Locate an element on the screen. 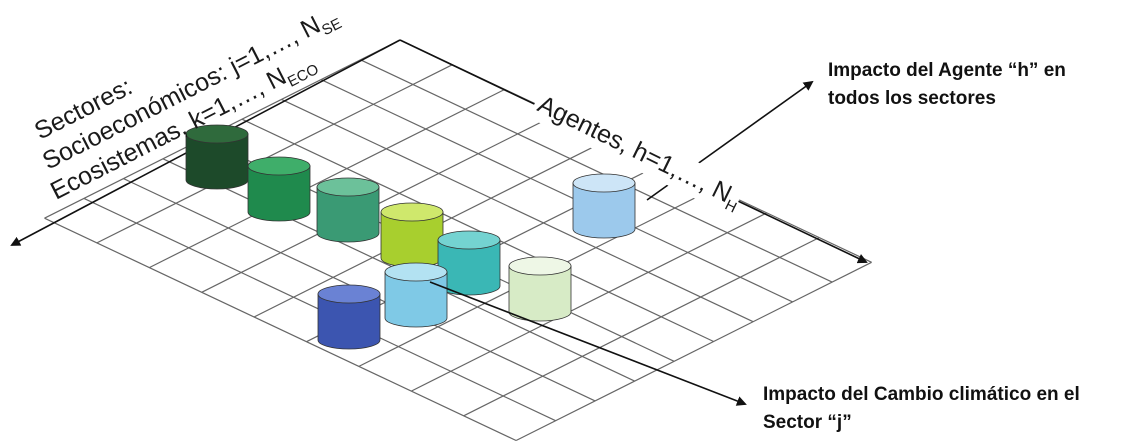 The width and height of the screenshot is (1139, 447). climate-impact-line2: Sector “j” is located at coordinates (807, 422).